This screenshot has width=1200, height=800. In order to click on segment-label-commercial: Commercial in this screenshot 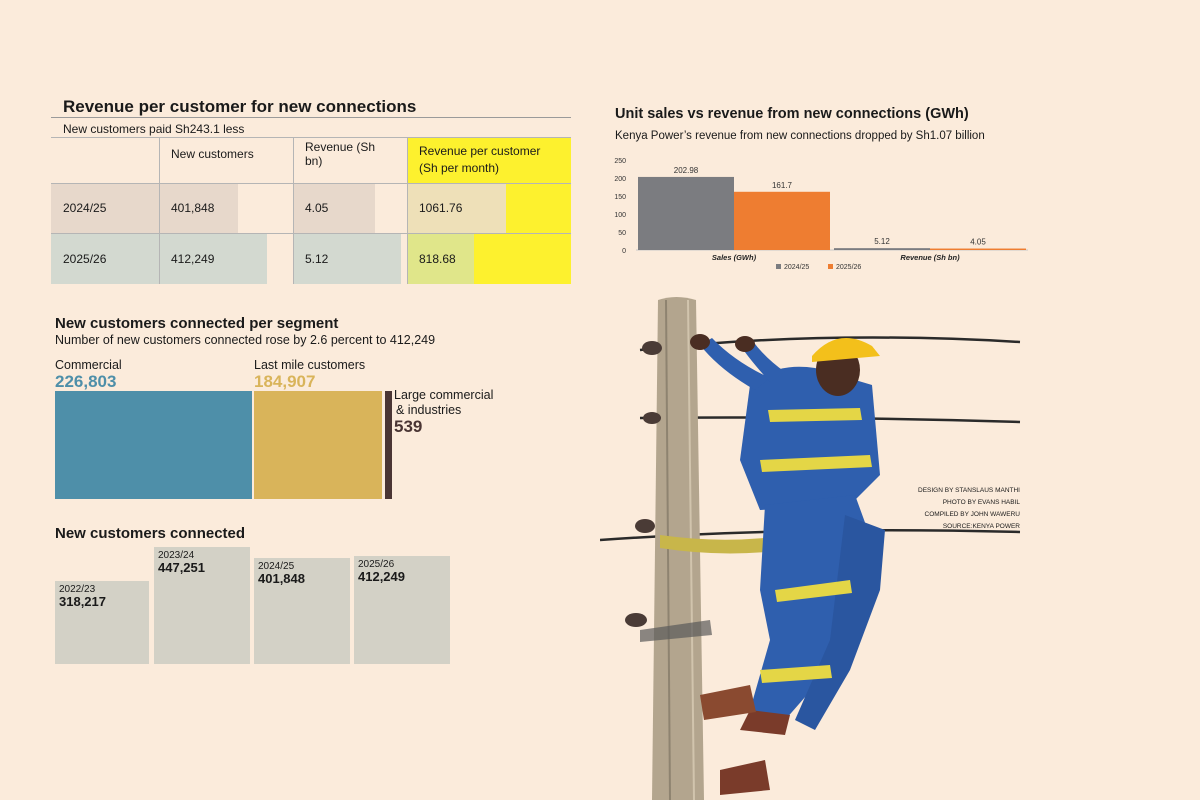, I will do `click(88, 365)`.